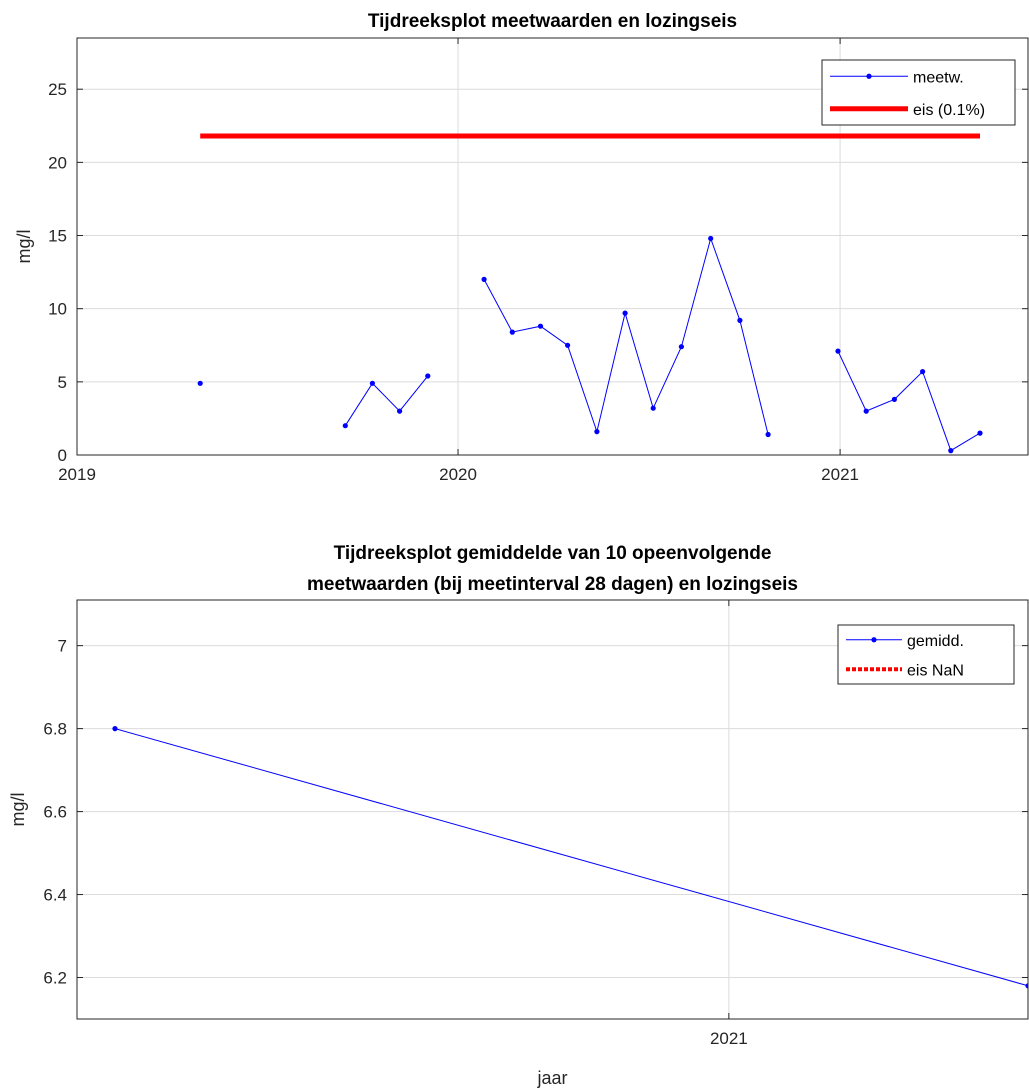  I want to click on y-tick-label: 10, so click(57, 309).